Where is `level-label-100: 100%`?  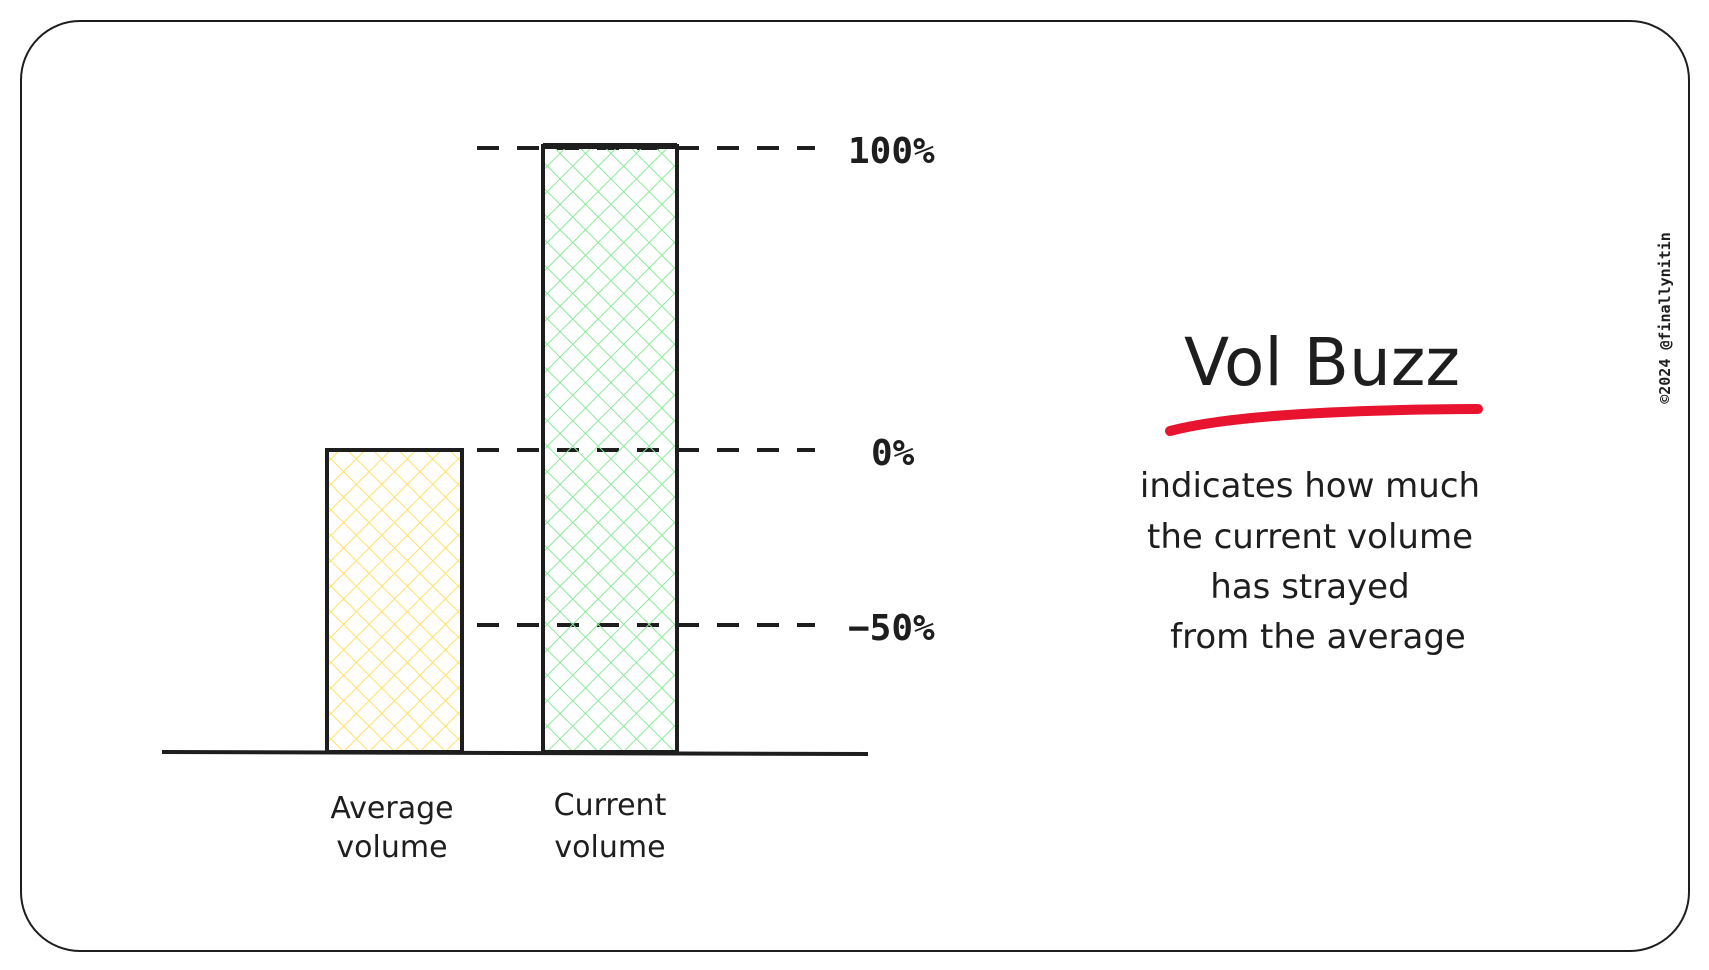 level-label-100: 100% is located at coordinates (891, 151).